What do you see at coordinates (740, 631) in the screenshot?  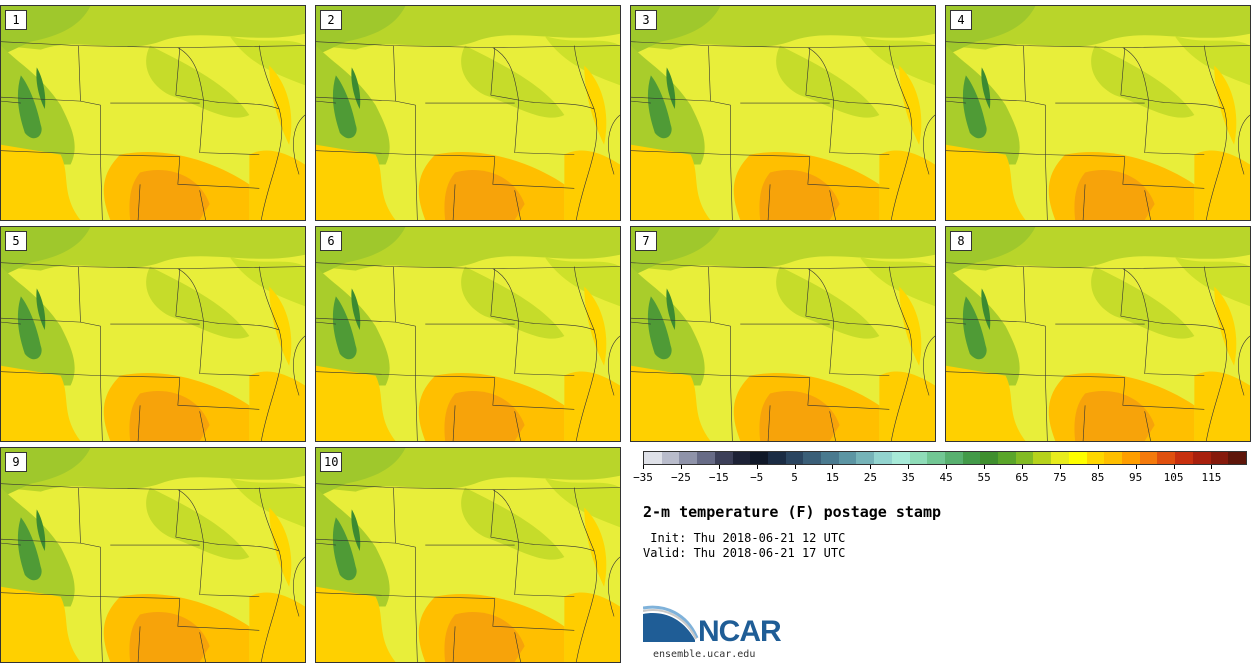 I see `logo-wordmark: NCAR` at bounding box center [740, 631].